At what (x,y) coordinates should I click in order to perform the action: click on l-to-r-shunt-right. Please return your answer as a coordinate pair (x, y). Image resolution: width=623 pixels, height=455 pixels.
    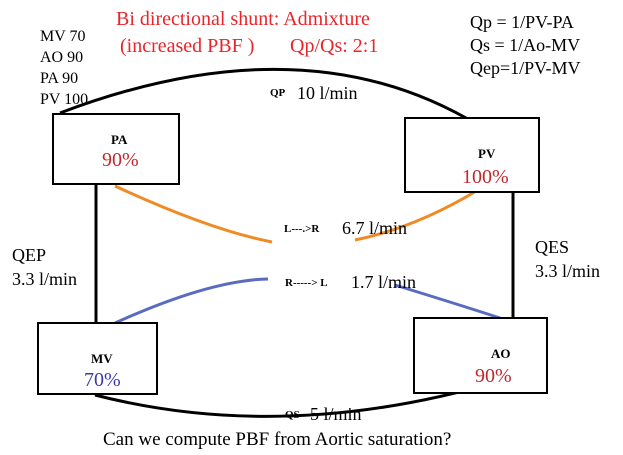
    Looking at the image, I should click on (416, 215).